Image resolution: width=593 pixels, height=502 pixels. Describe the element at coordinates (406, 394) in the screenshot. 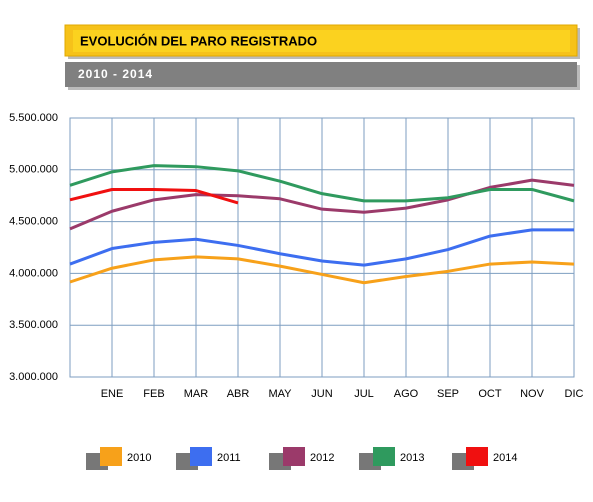

I see `x-tick-label: AGO` at that location.